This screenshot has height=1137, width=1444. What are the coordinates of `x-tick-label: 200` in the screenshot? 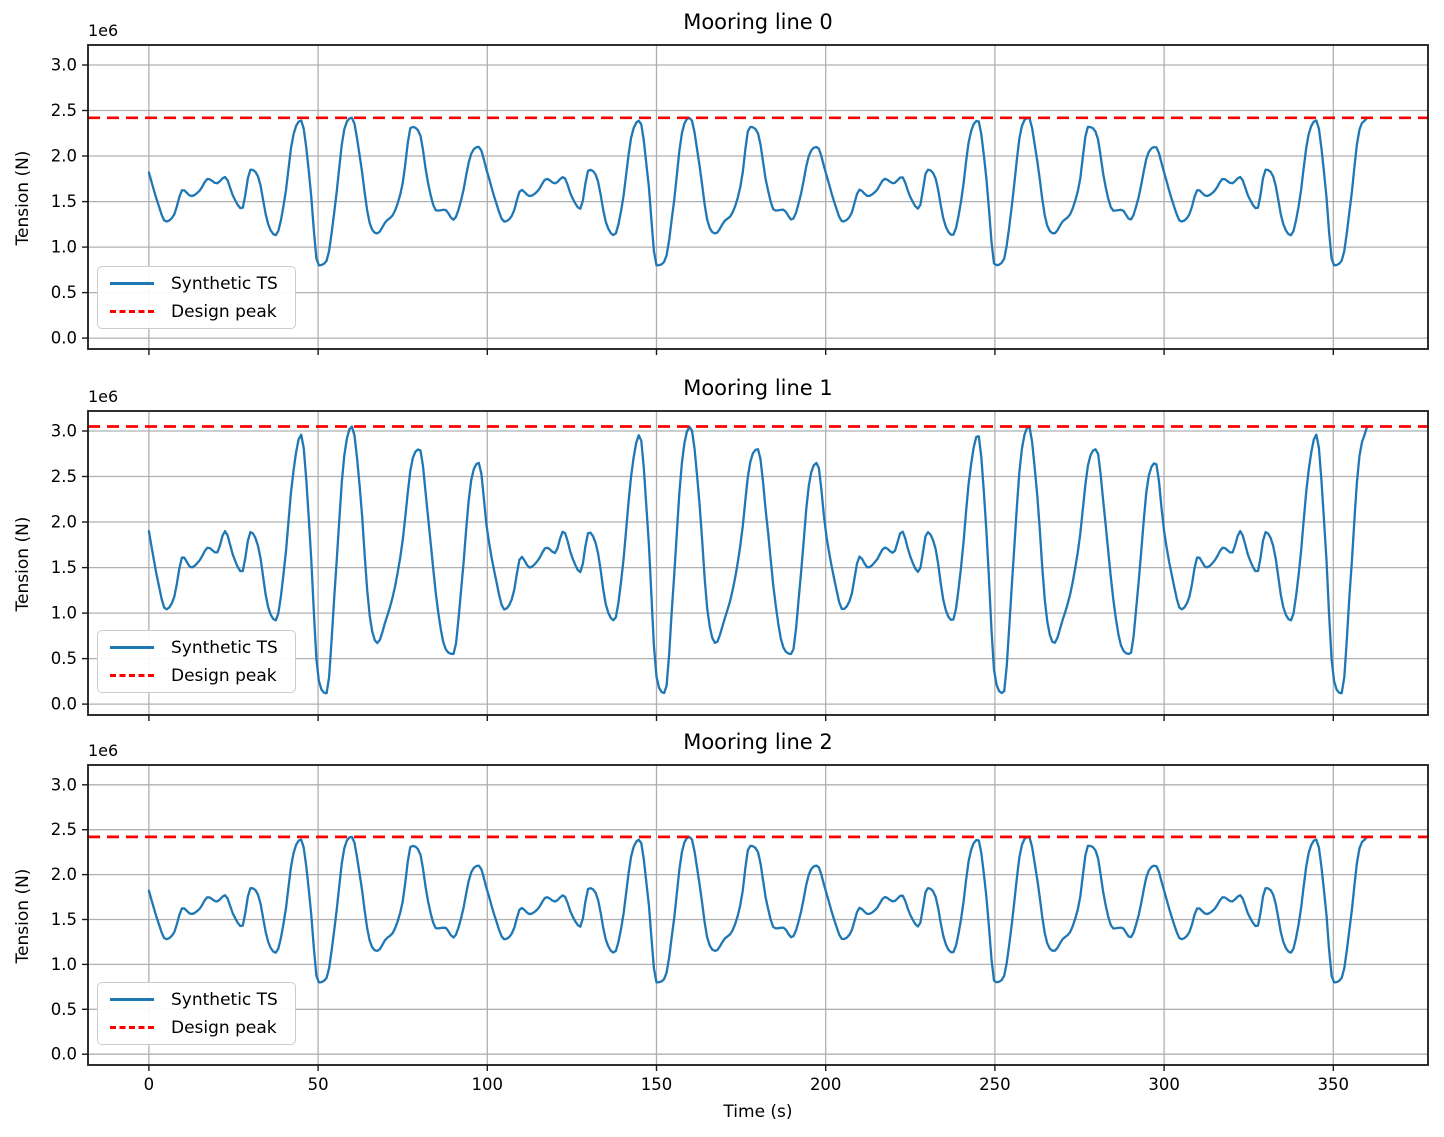 It's located at (826, 1084).